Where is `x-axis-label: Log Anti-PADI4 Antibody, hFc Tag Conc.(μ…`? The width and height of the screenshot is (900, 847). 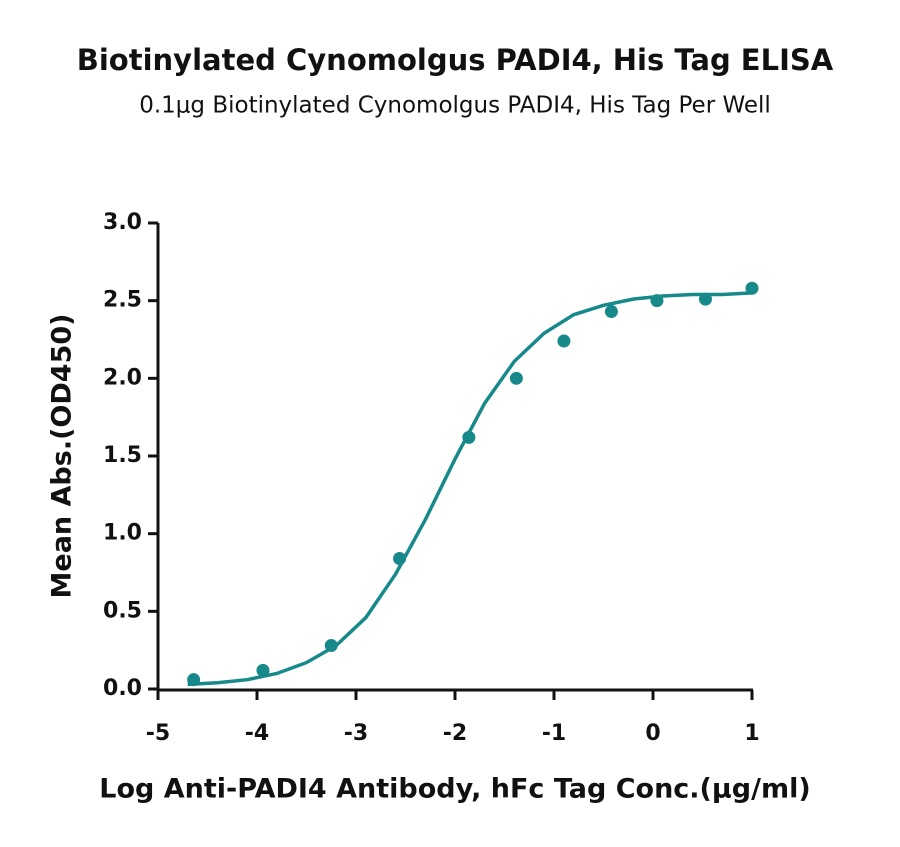 x-axis-label: Log Anti-PADI4 Antibody, hFc Tag Conc.(μ… is located at coordinates (454, 789).